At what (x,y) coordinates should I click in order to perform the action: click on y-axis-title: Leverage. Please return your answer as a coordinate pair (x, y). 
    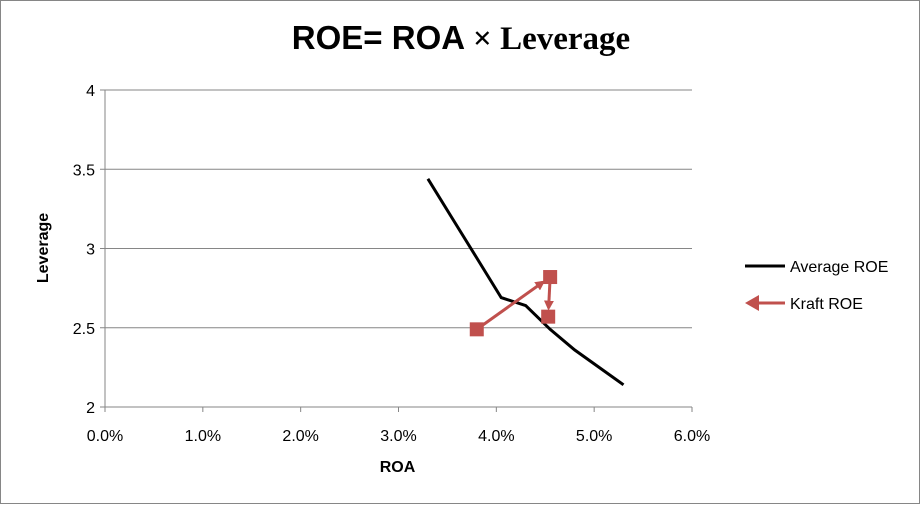
    Looking at the image, I should click on (43, 248).